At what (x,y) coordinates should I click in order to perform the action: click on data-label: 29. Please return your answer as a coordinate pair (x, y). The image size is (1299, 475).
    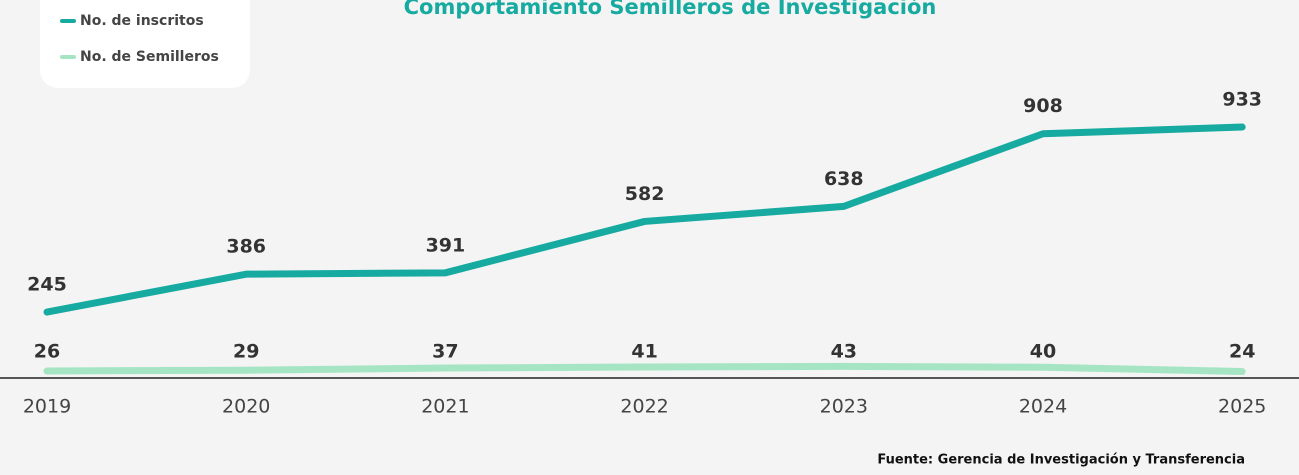
    Looking at the image, I should click on (246, 352).